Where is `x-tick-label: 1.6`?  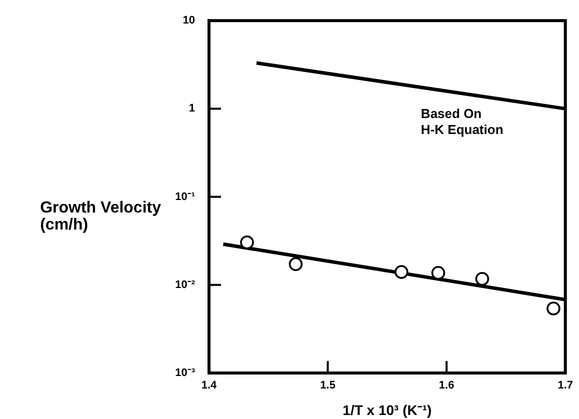 x-tick-label: 1.6 is located at coordinates (446, 386).